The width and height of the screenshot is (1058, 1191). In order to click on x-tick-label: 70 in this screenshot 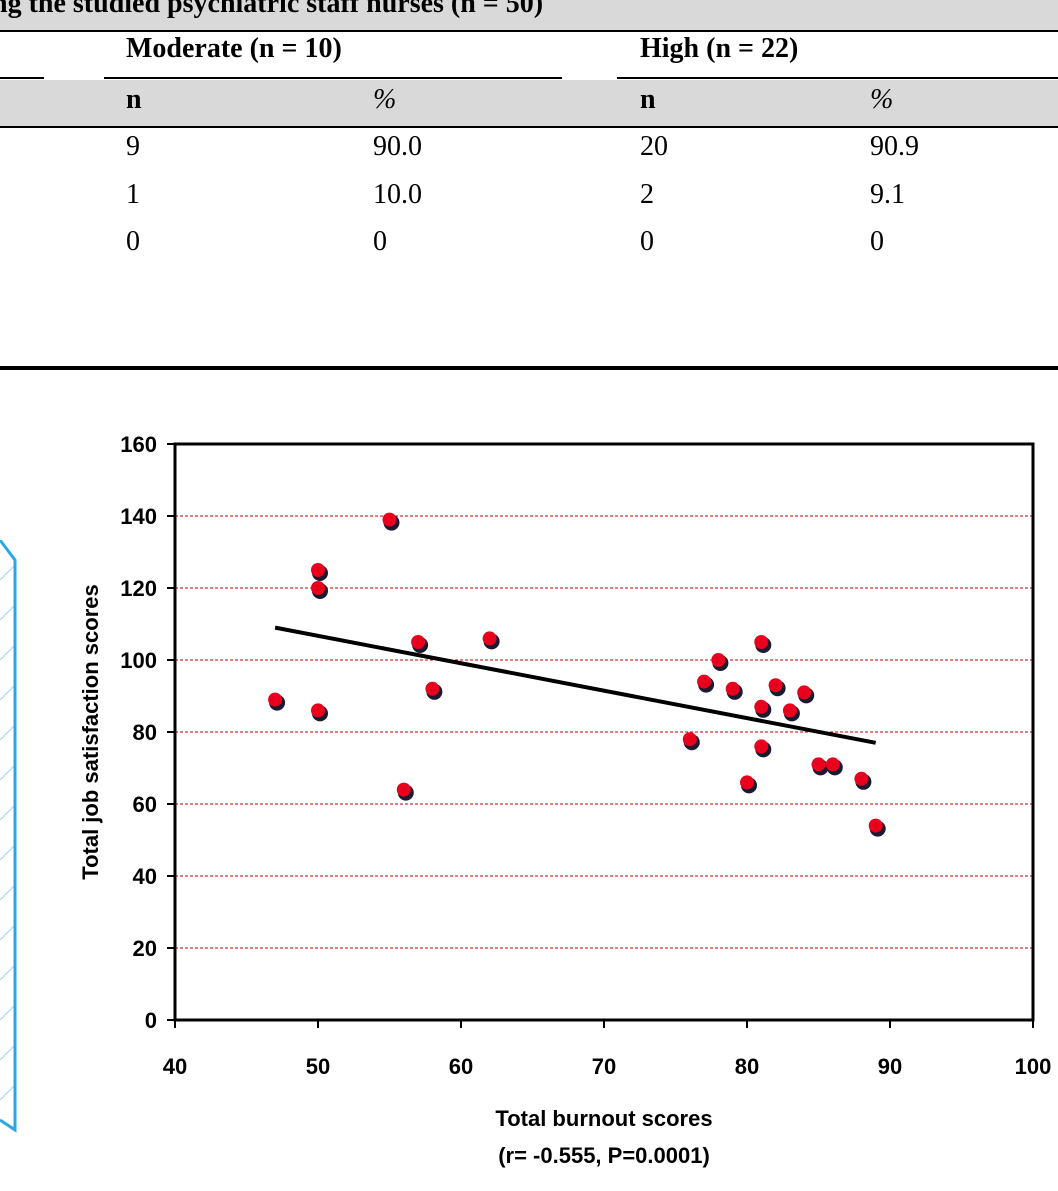, I will do `click(604, 1066)`.